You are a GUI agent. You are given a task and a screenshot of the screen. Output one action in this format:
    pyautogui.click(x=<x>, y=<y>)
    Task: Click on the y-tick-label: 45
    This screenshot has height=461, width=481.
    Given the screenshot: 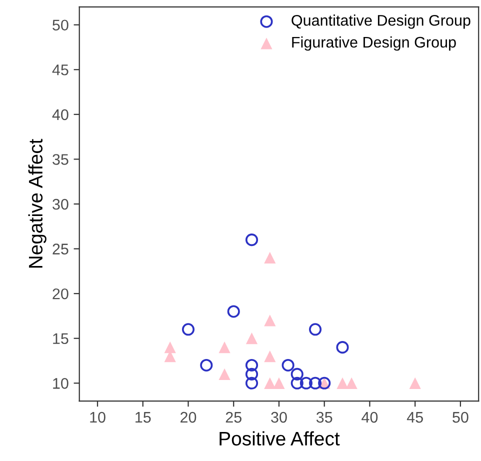 What is the action you would take?
    pyautogui.click(x=60, y=70)
    